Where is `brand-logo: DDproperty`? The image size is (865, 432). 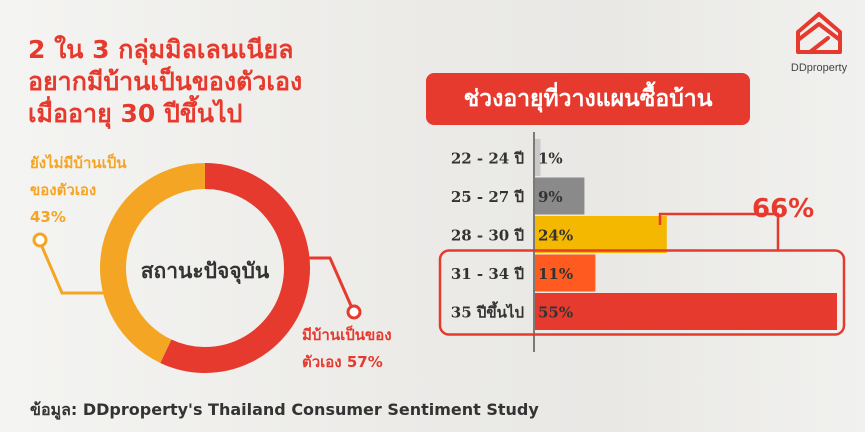 brand-logo: DDproperty is located at coordinates (819, 42).